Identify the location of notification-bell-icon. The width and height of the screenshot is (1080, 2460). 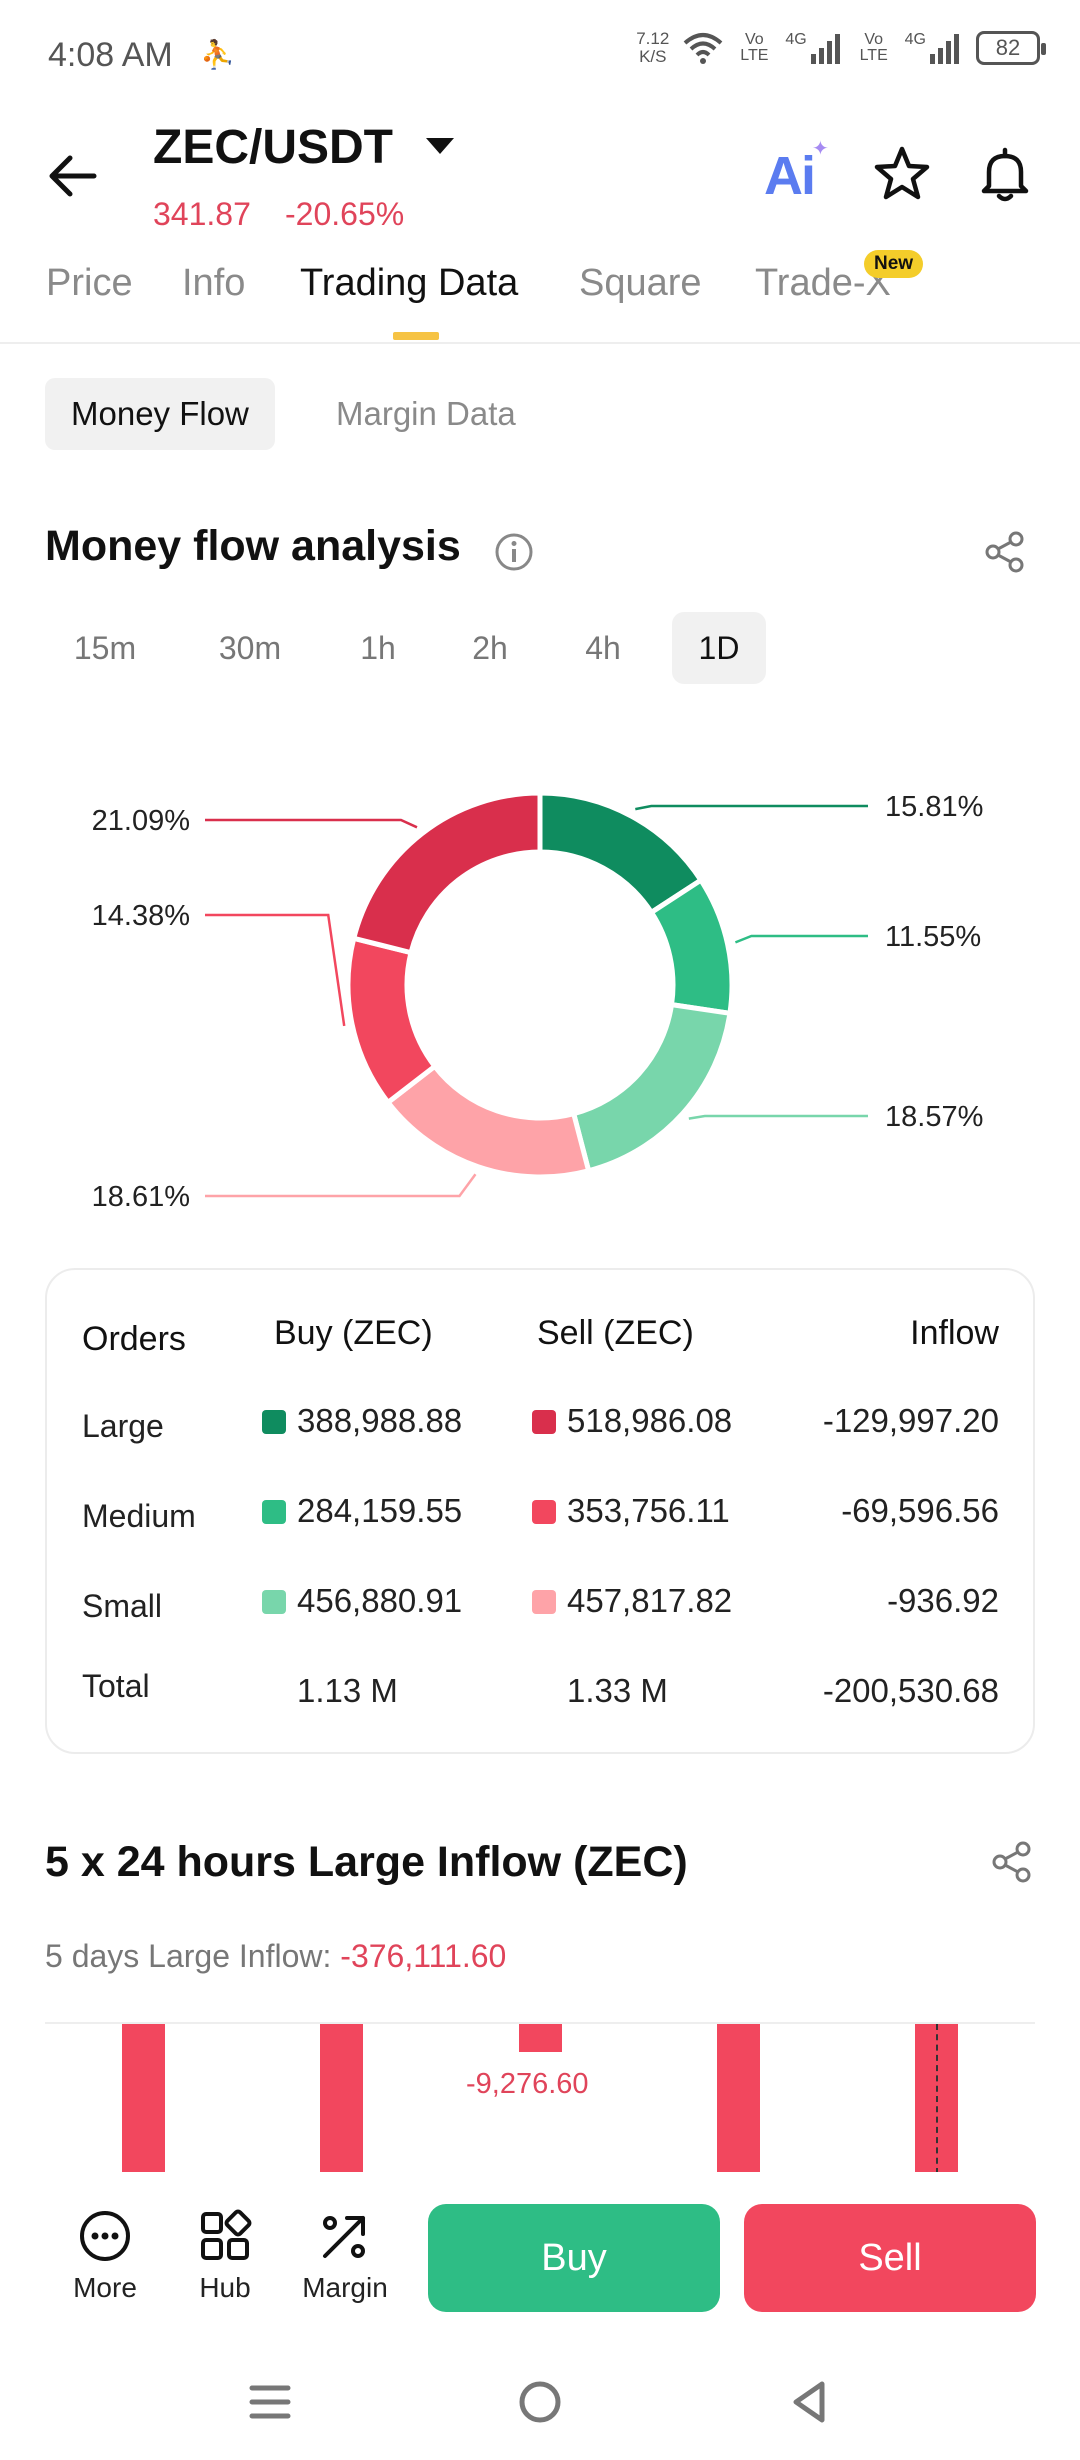
(1005, 174).